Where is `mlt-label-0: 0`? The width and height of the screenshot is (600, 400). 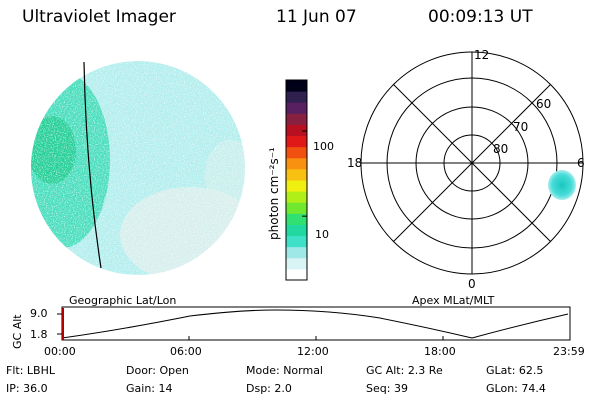 mlt-label-0: 0 is located at coordinates (472, 284).